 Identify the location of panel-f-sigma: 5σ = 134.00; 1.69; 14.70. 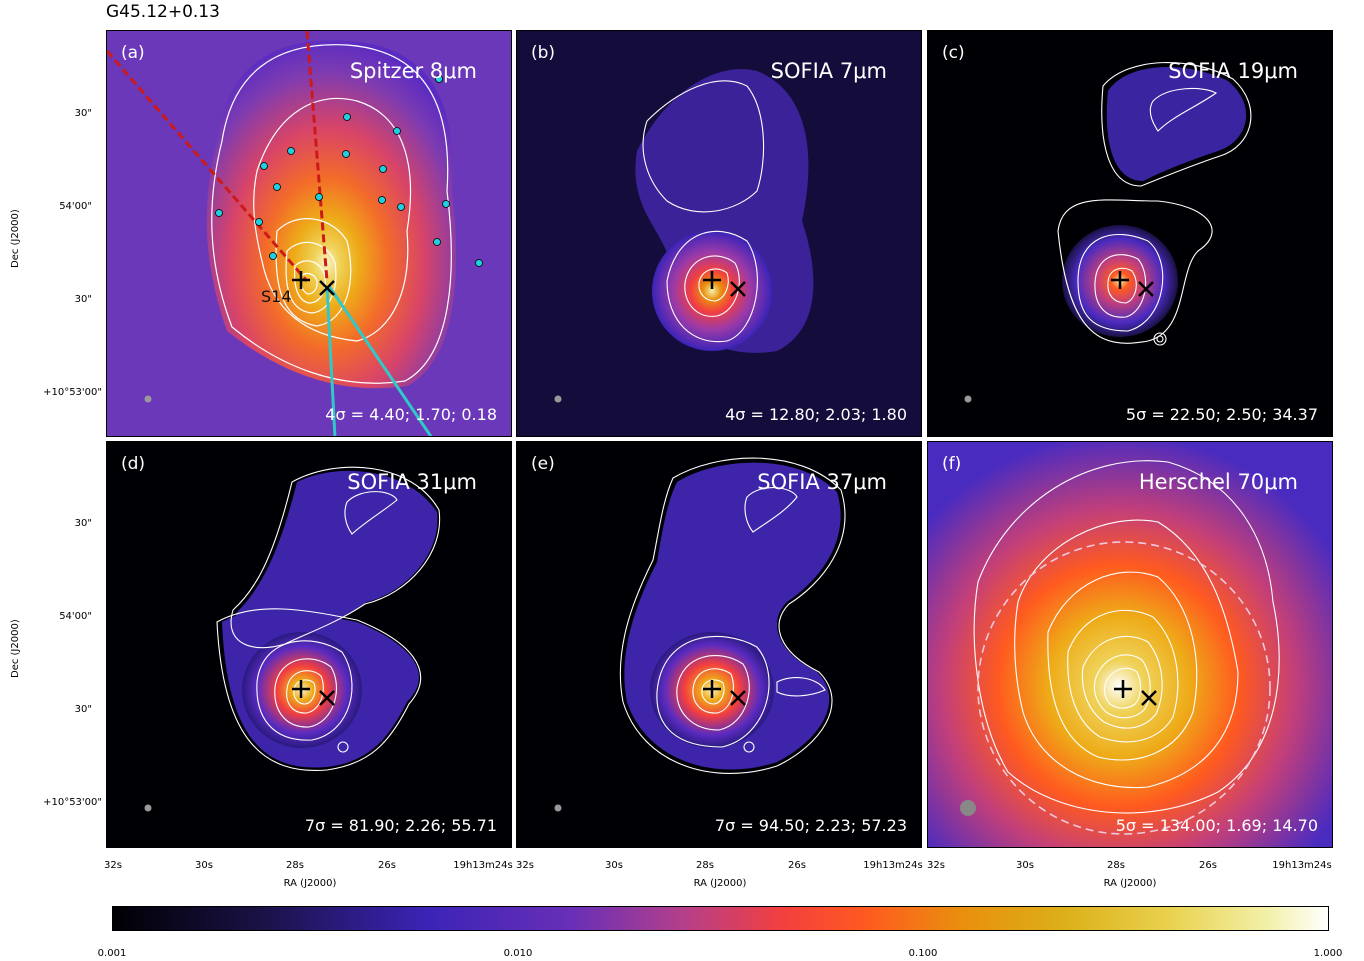
(1216, 825).